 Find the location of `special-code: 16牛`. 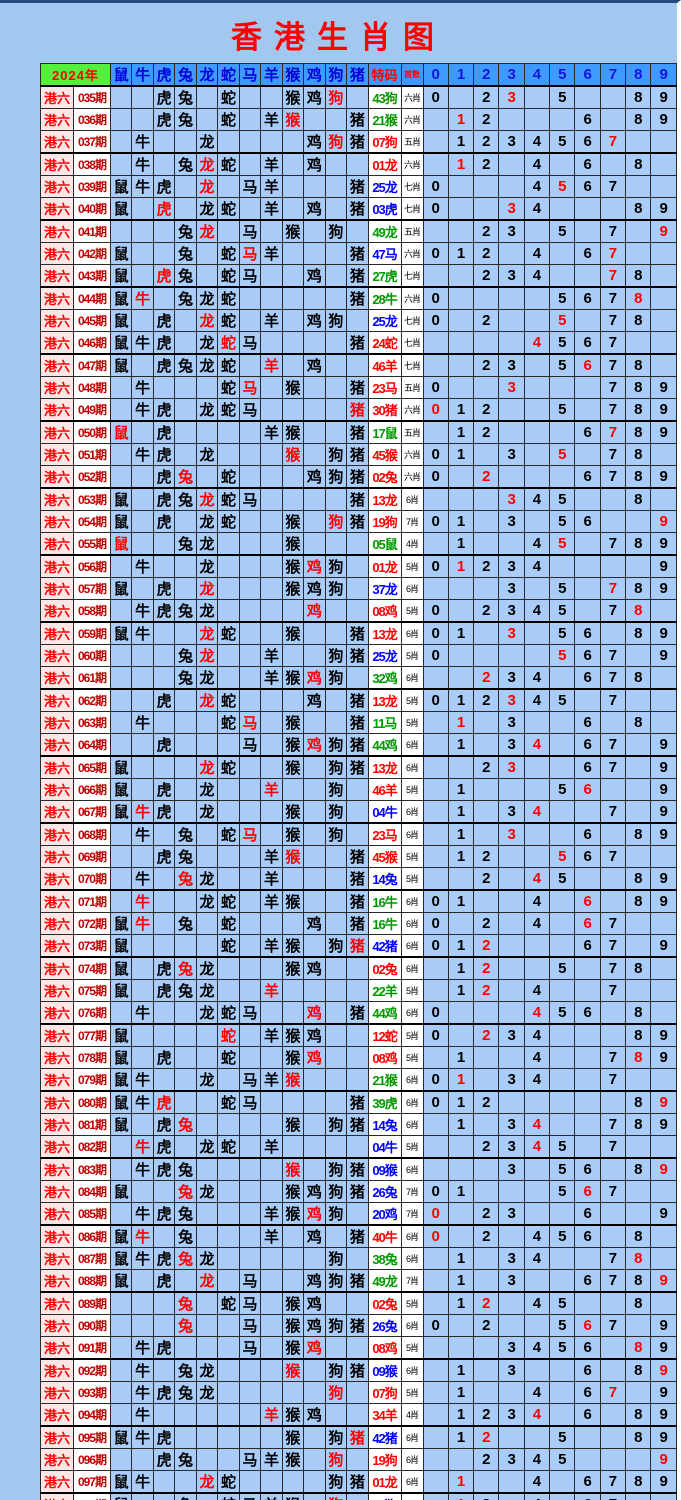

special-code: 16牛 is located at coordinates (384, 923).